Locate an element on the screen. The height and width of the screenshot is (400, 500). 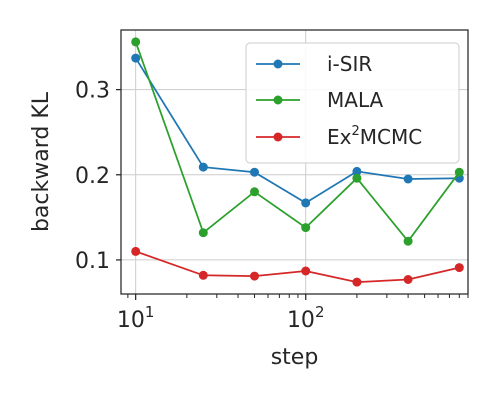
x-tick-labels: 10¹ 10² is located at coordinates (221, 318).